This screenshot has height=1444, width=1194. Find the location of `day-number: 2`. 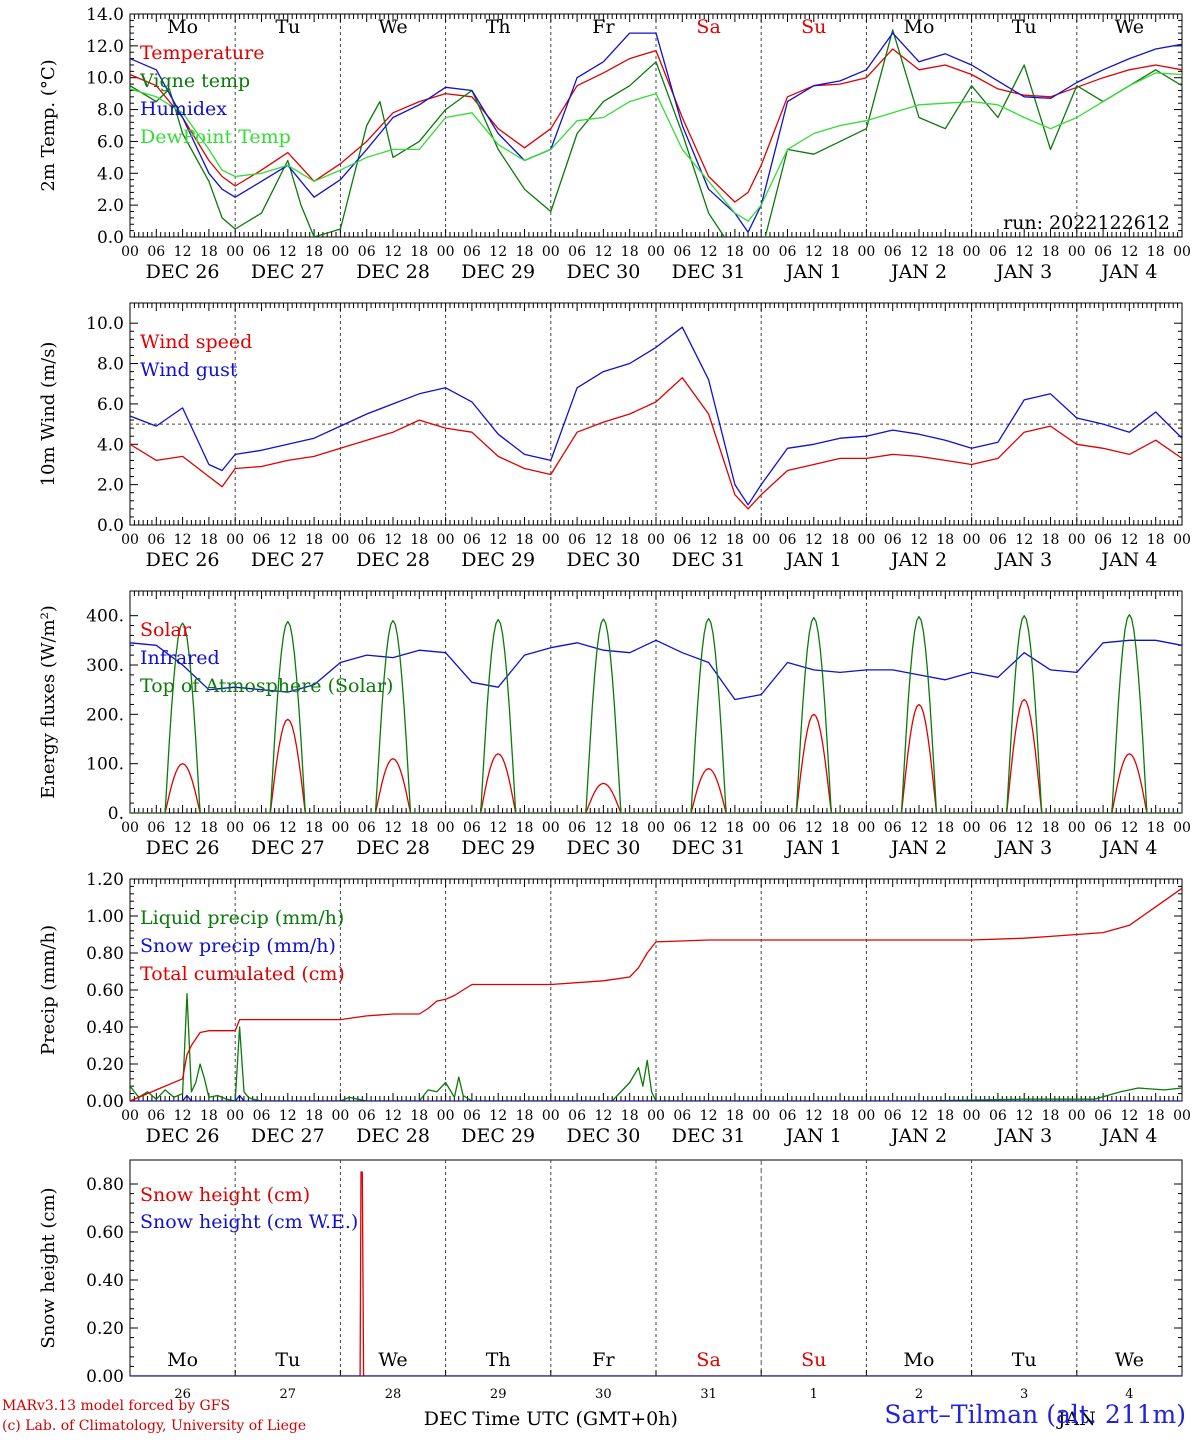

day-number: 2 is located at coordinates (919, 1394).